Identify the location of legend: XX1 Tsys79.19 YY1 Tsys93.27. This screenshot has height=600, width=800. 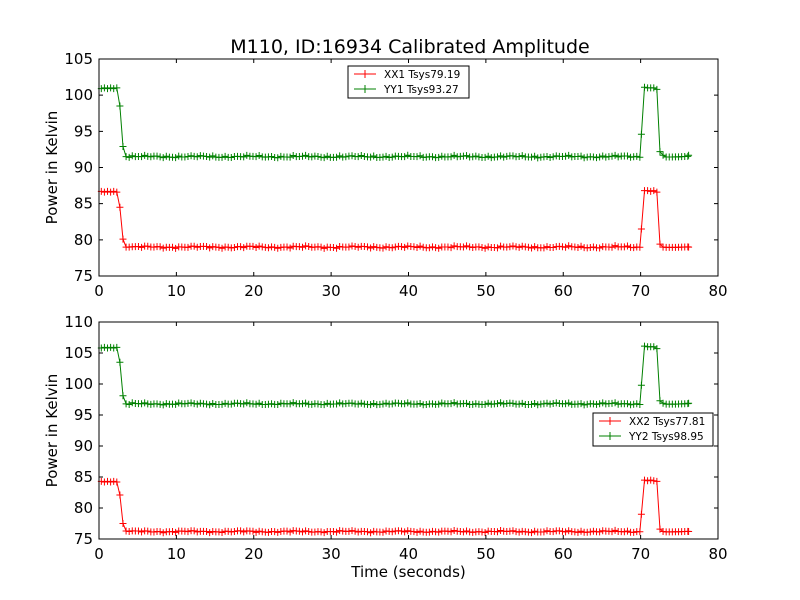
(408, 82).